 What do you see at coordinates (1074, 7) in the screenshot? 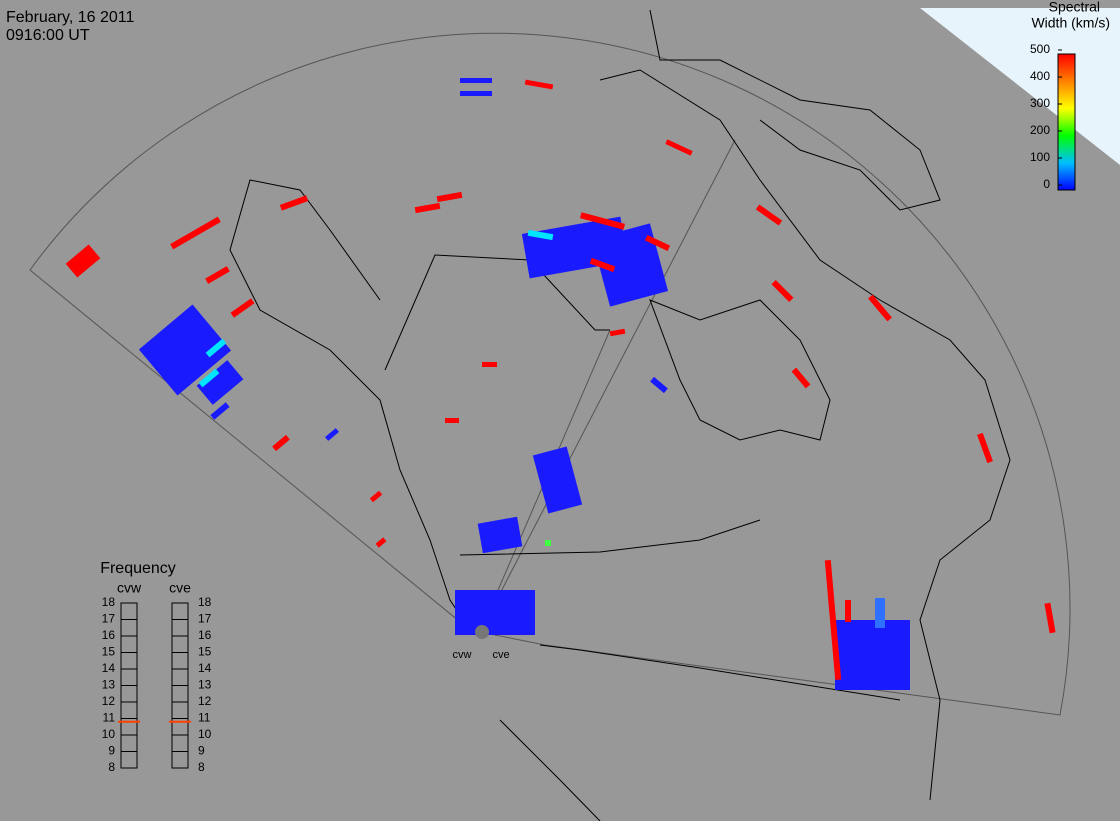
I see `colorbar-title: Spectral` at bounding box center [1074, 7].